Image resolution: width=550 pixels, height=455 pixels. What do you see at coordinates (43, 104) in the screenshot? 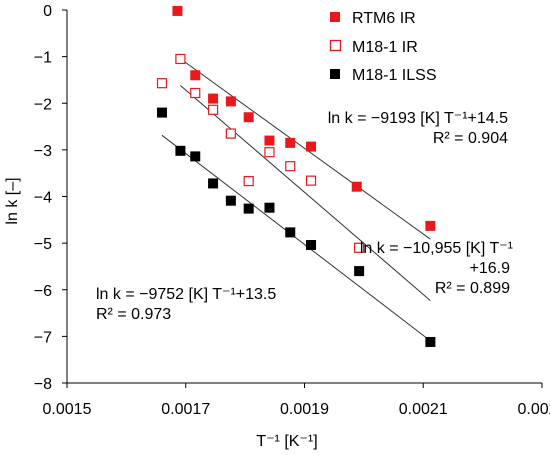
I see `y-tick-label: −2` at bounding box center [43, 104].